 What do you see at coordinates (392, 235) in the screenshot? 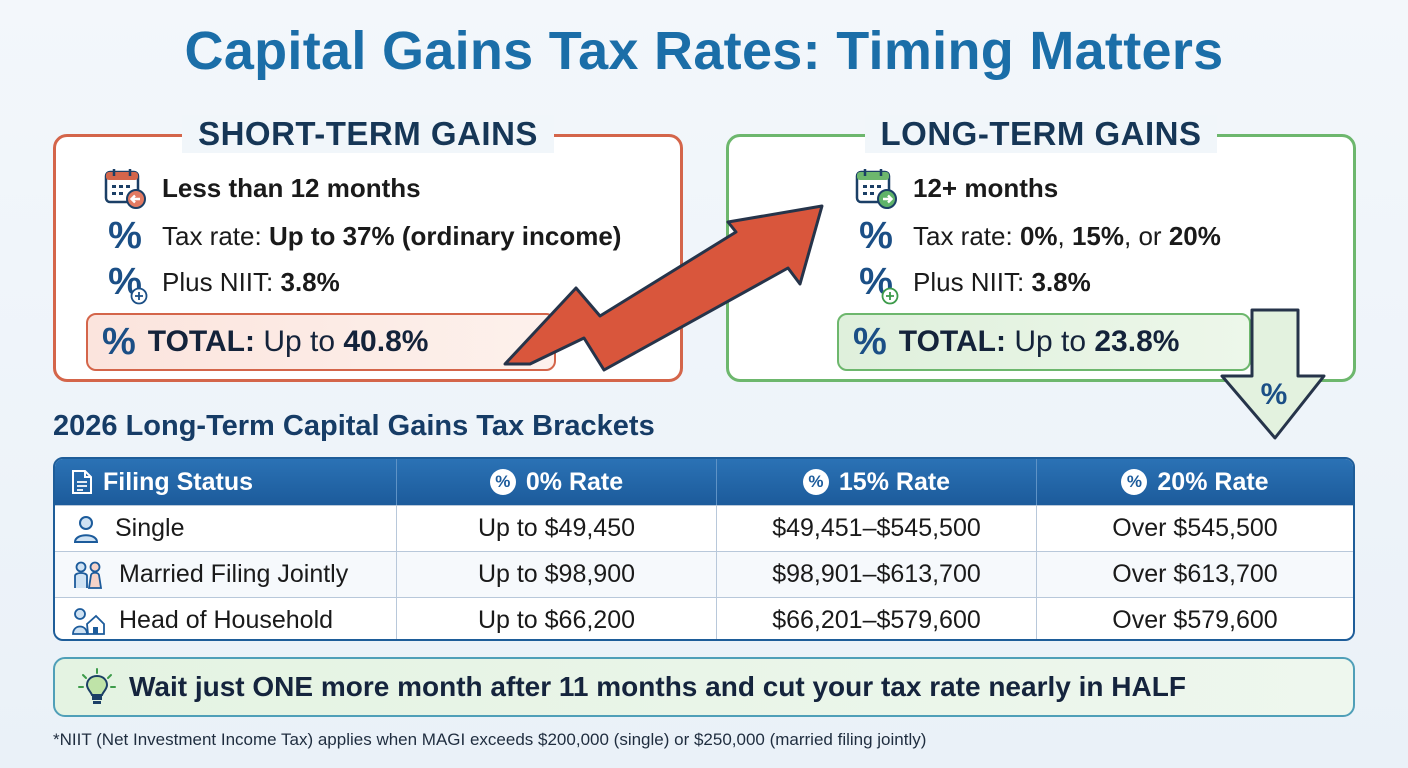
I see `short-term-rate: Tax rate: Up to 37% (ordinary income)` at bounding box center [392, 235].